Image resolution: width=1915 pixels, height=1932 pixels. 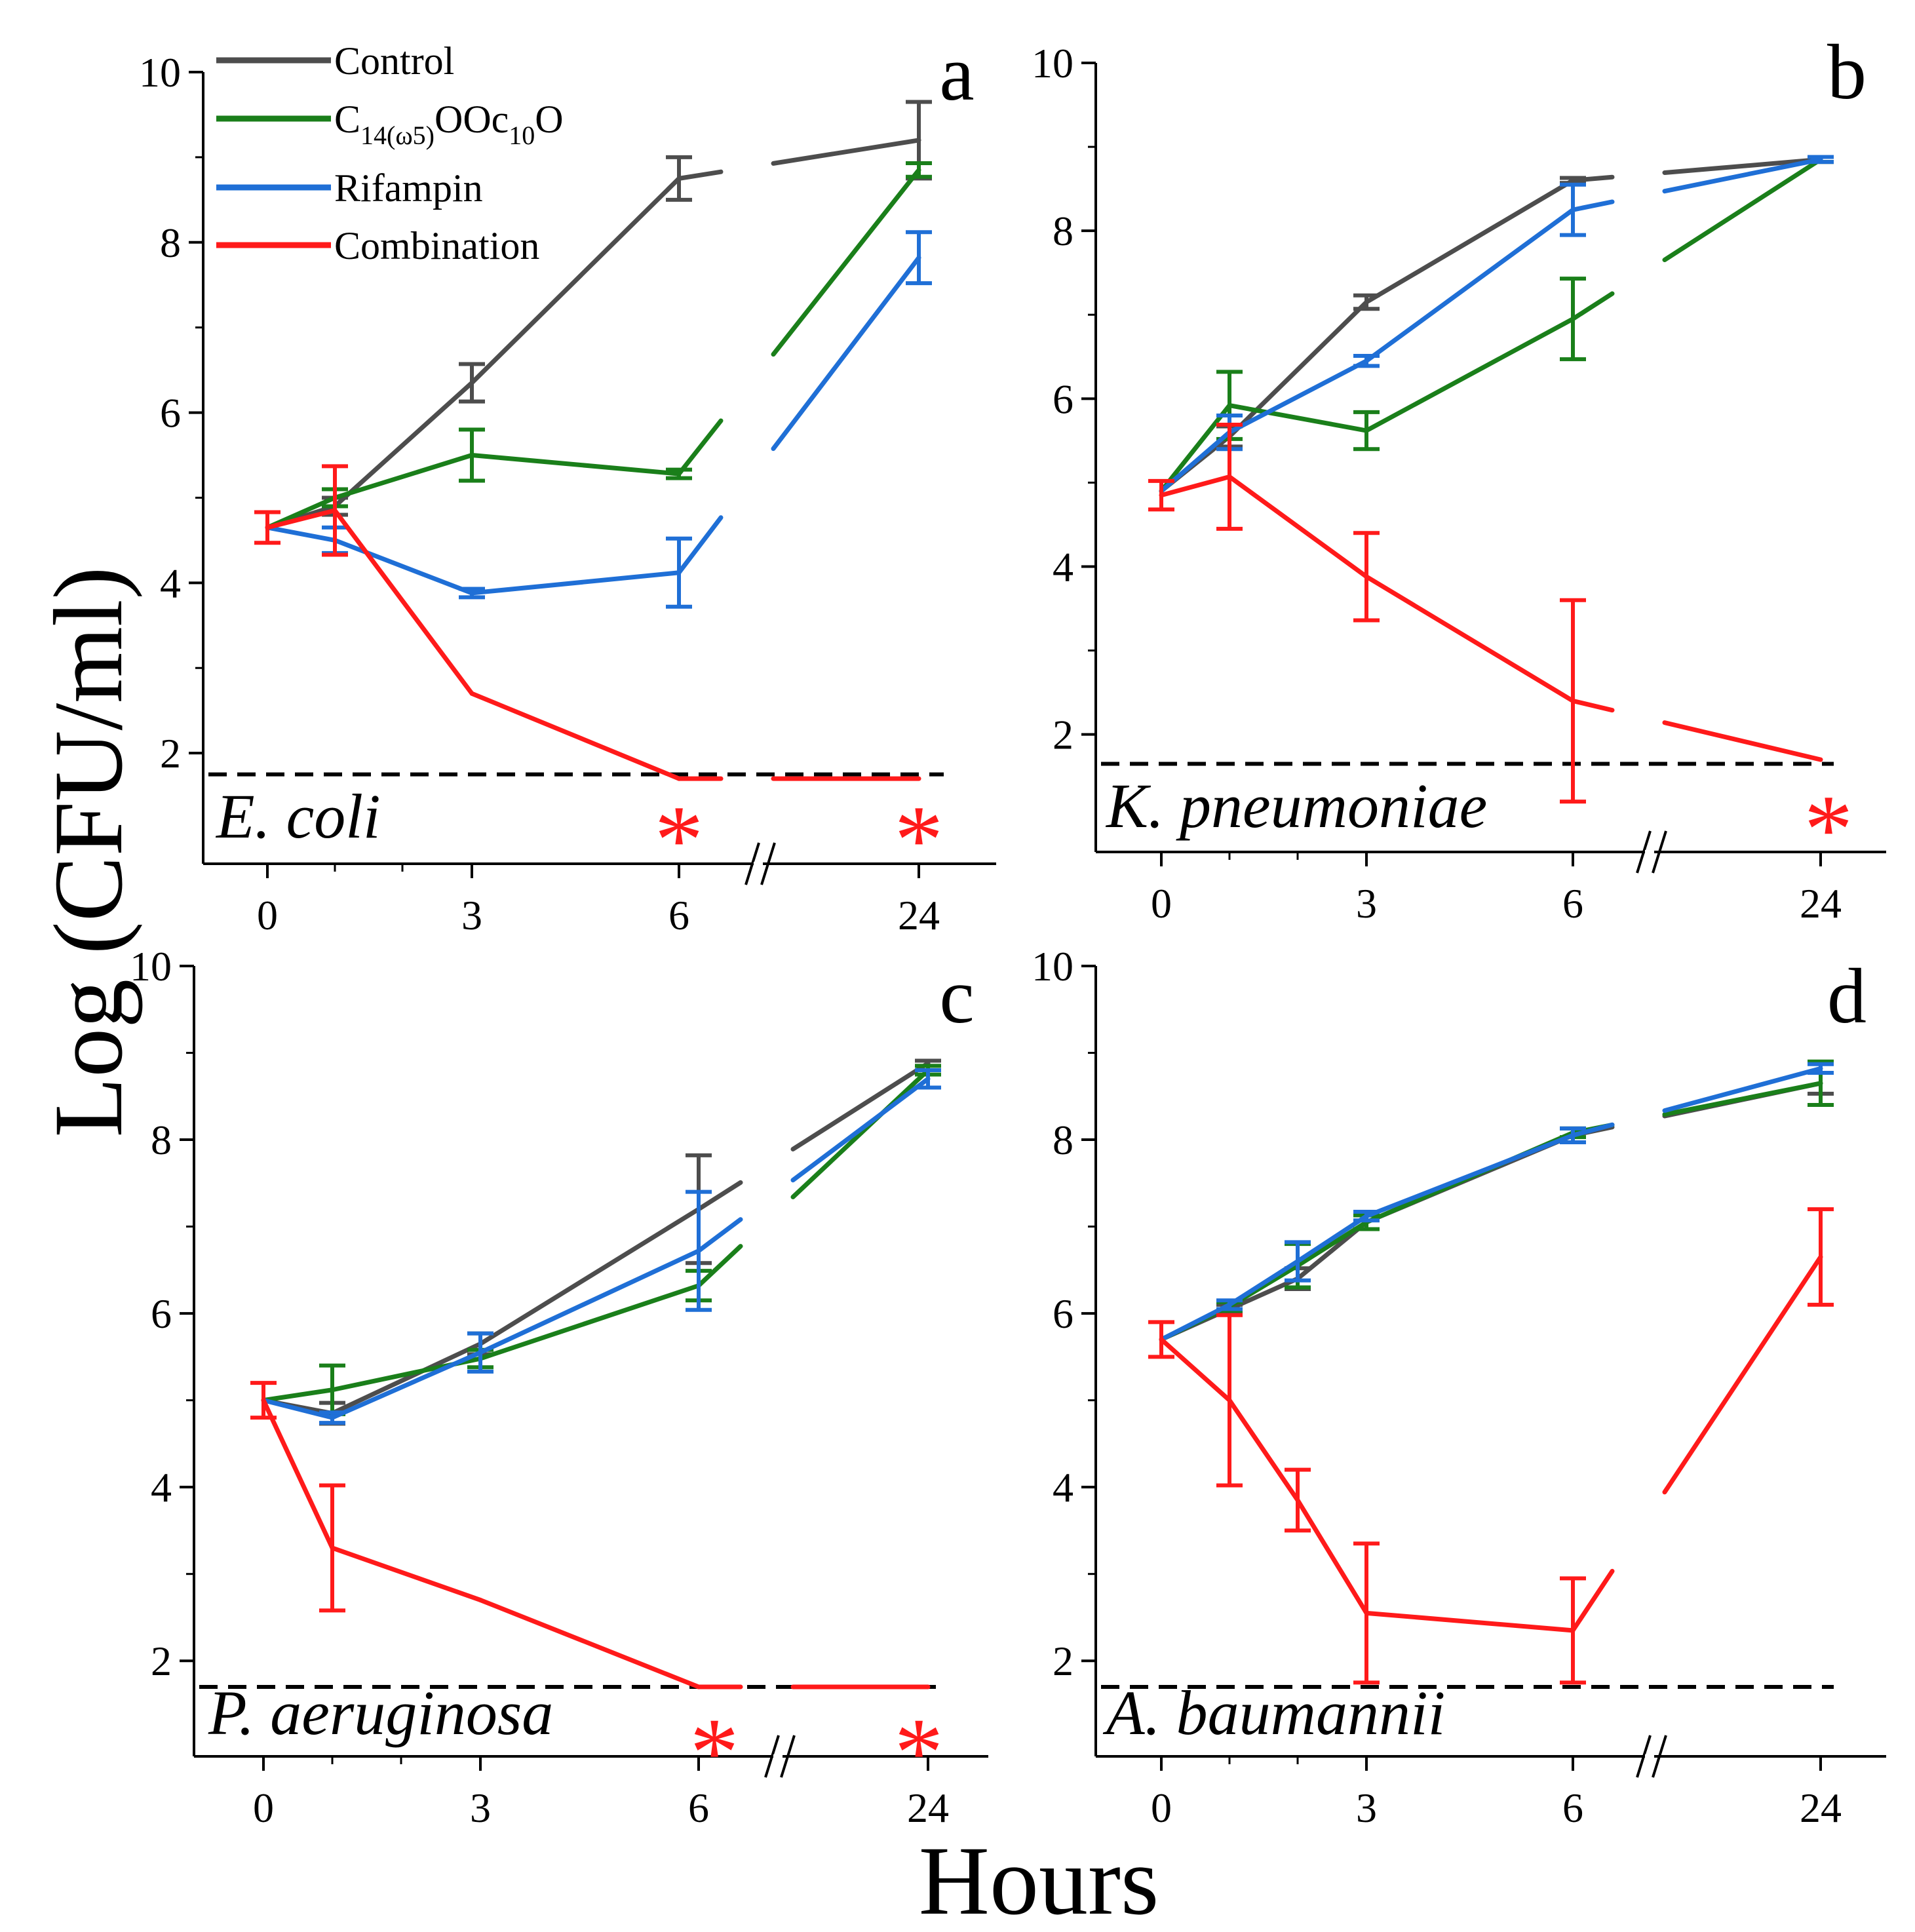 What do you see at coordinates (1039, 1879) in the screenshot?
I see `x-axis-label: Hours` at bounding box center [1039, 1879].